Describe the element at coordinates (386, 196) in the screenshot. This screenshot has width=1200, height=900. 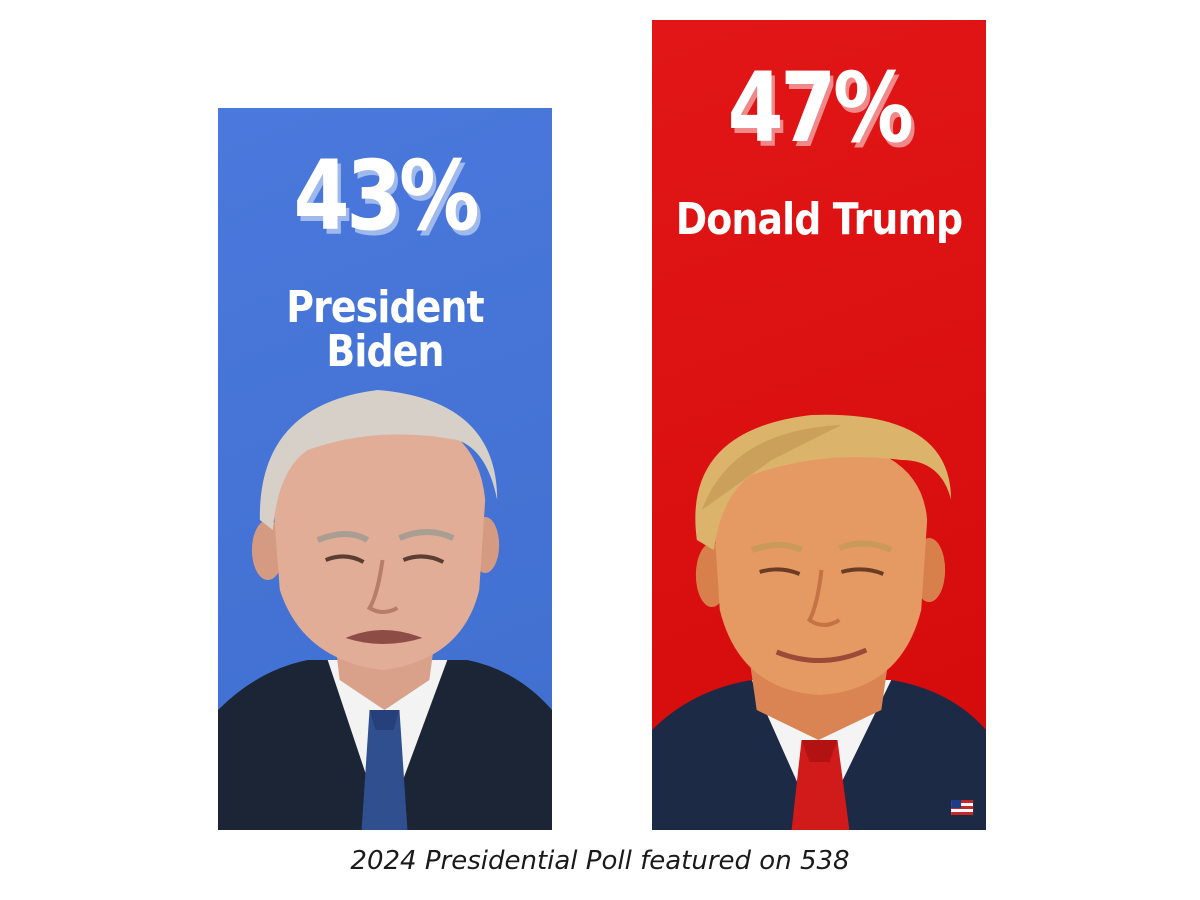
I see `value-label-biden: 43%` at that location.